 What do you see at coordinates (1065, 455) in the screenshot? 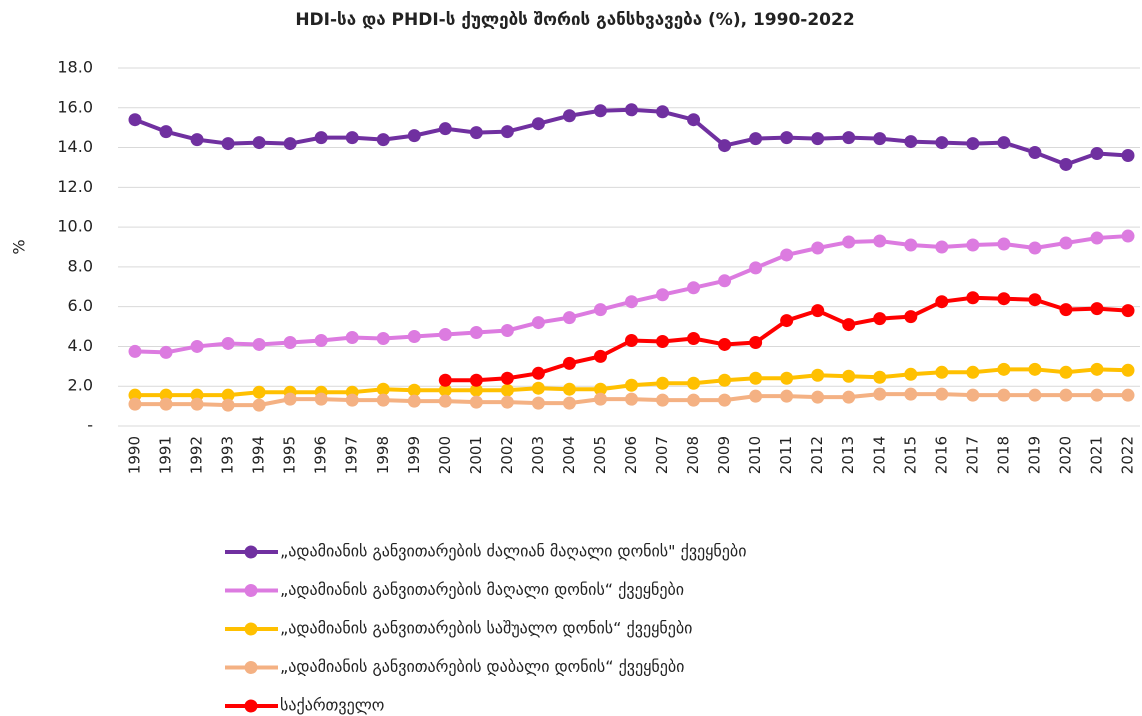
I see `x-tick-label: 2020` at bounding box center [1065, 455].